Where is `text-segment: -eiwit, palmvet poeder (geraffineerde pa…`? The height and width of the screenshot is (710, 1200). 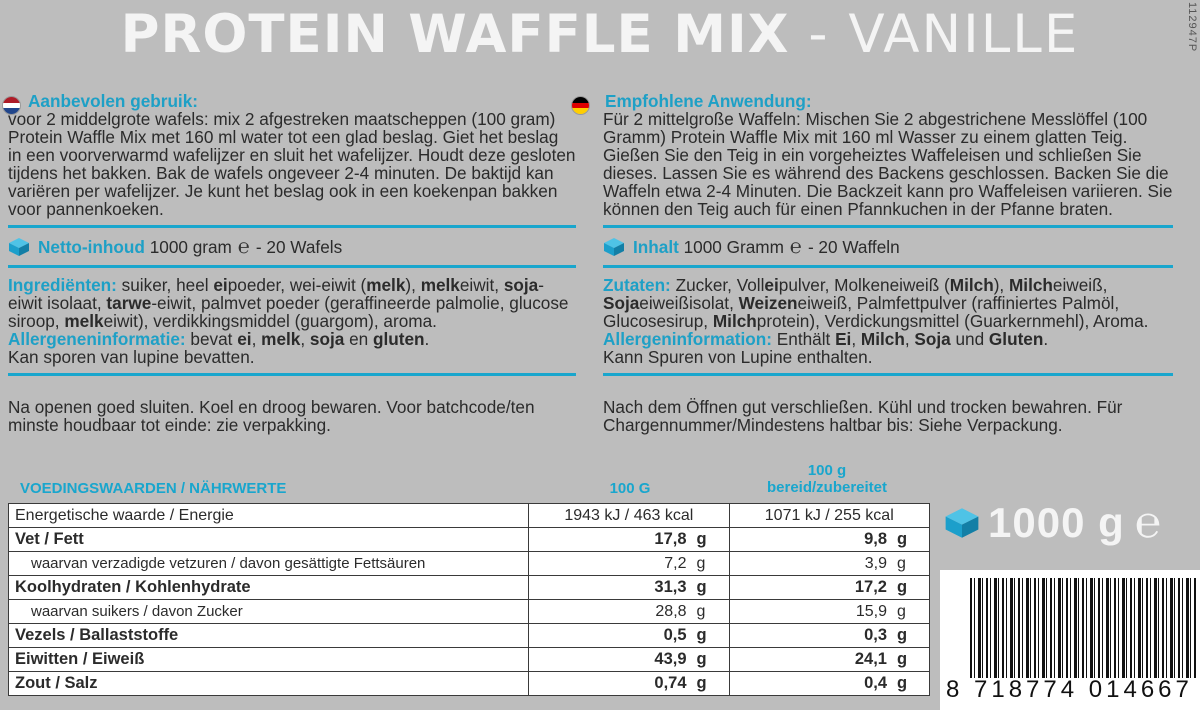 text-segment: -eiwit, palmvet poeder (geraffineerde pa… is located at coordinates (288, 312).